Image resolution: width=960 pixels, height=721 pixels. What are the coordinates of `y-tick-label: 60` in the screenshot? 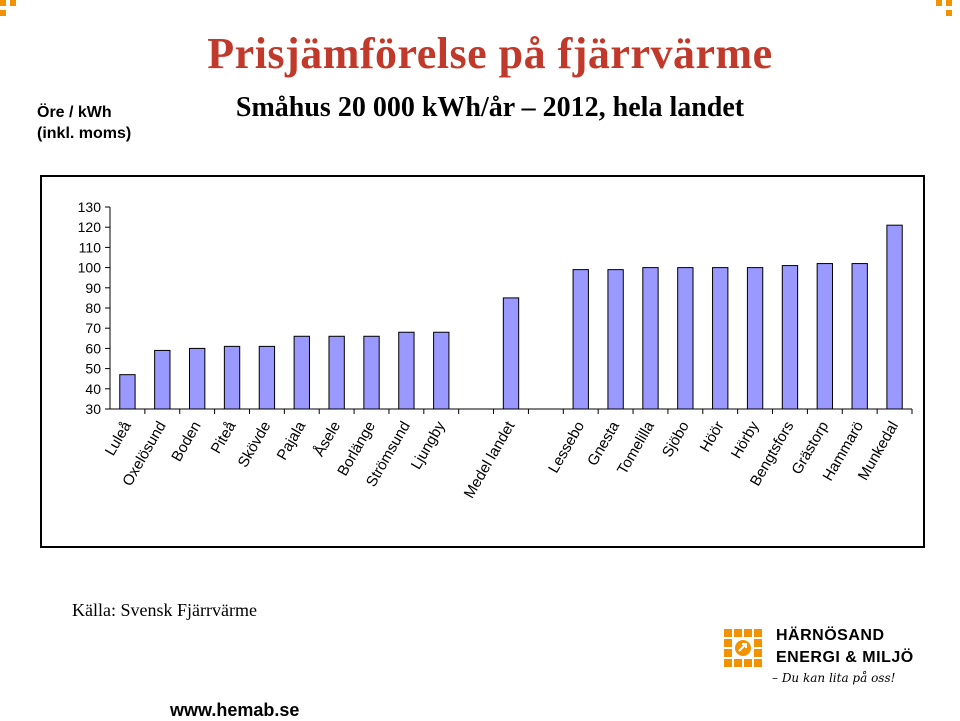 It's located at (93, 348).